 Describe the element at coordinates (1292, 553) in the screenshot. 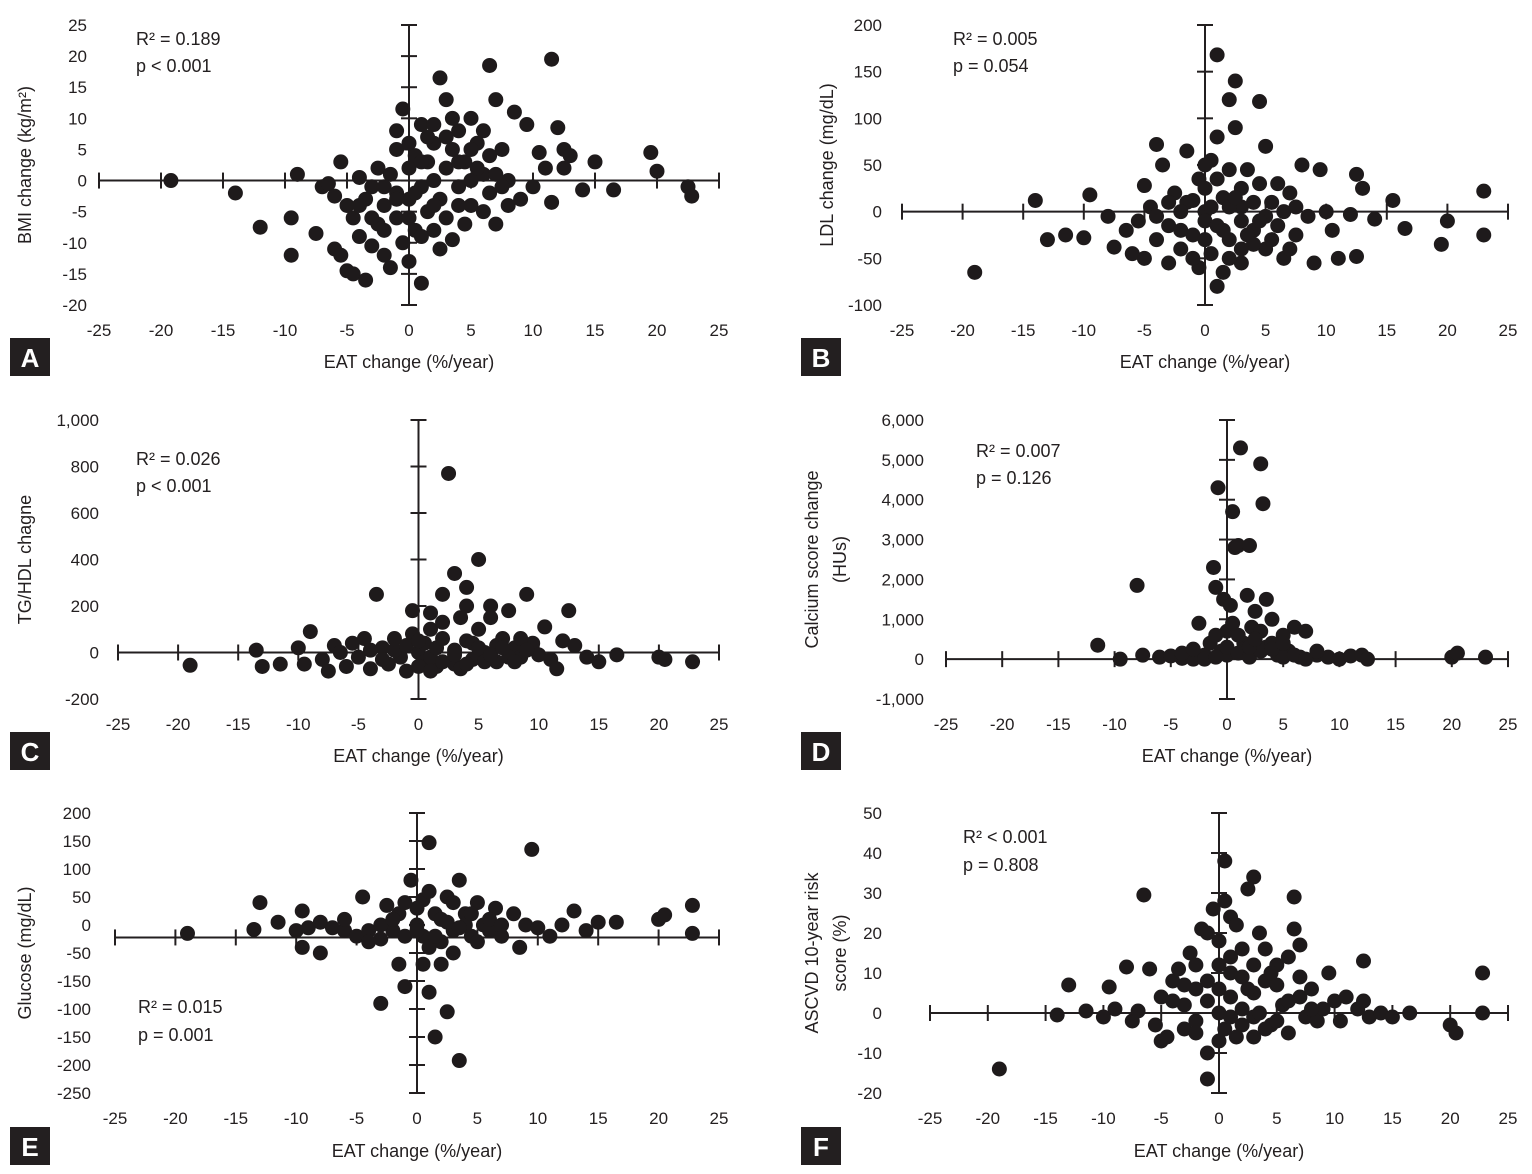

I see `data-points` at that location.